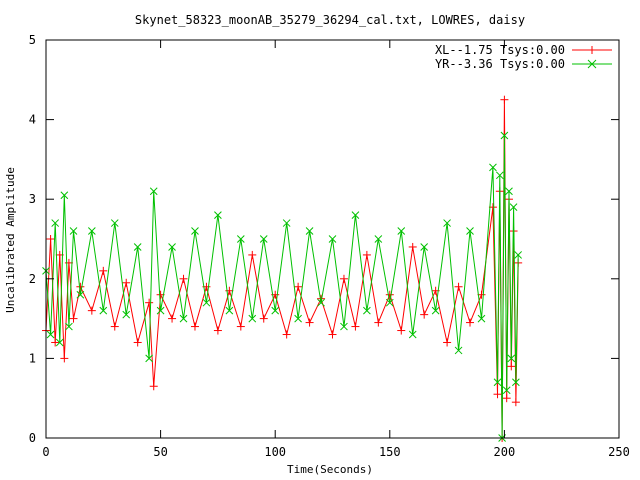 This screenshot has height=480, width=640. What do you see at coordinates (32, 120) in the screenshot?
I see `y-tick-label: 4` at bounding box center [32, 120].